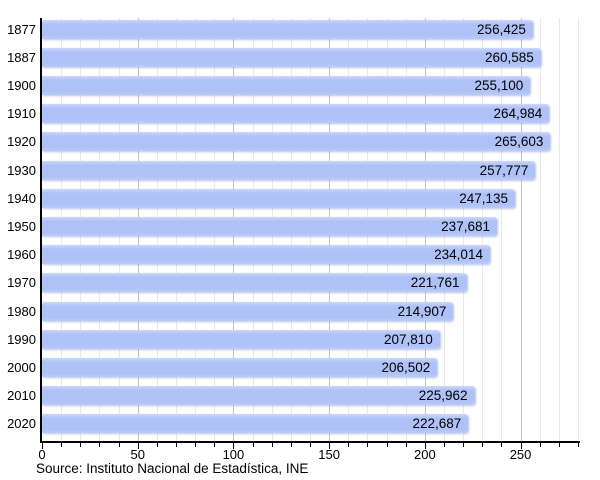  Describe the element at coordinates (254, 283) in the screenshot. I see `bar: 221,761` at that location.